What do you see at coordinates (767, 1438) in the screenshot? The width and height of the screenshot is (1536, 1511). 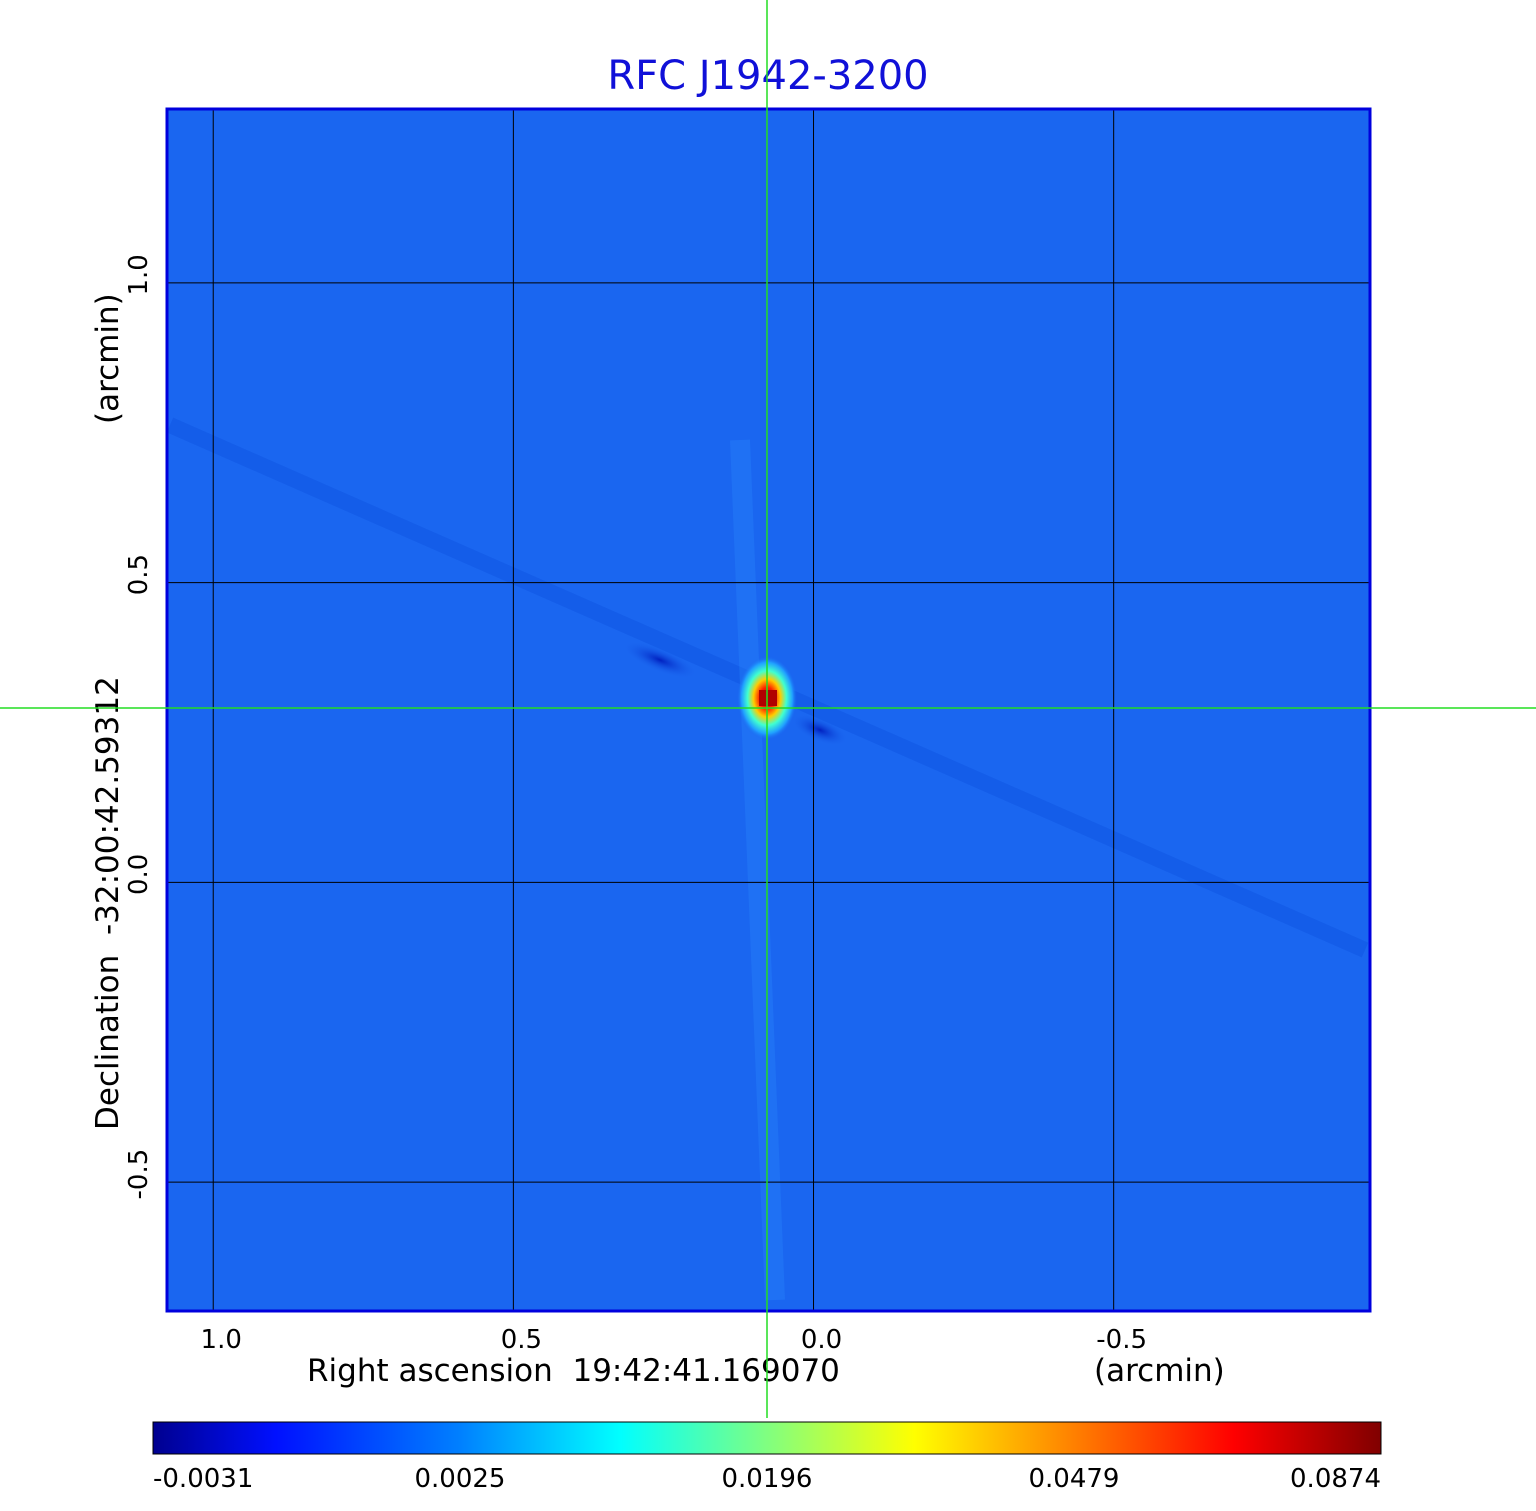 I see `colorbar` at bounding box center [767, 1438].